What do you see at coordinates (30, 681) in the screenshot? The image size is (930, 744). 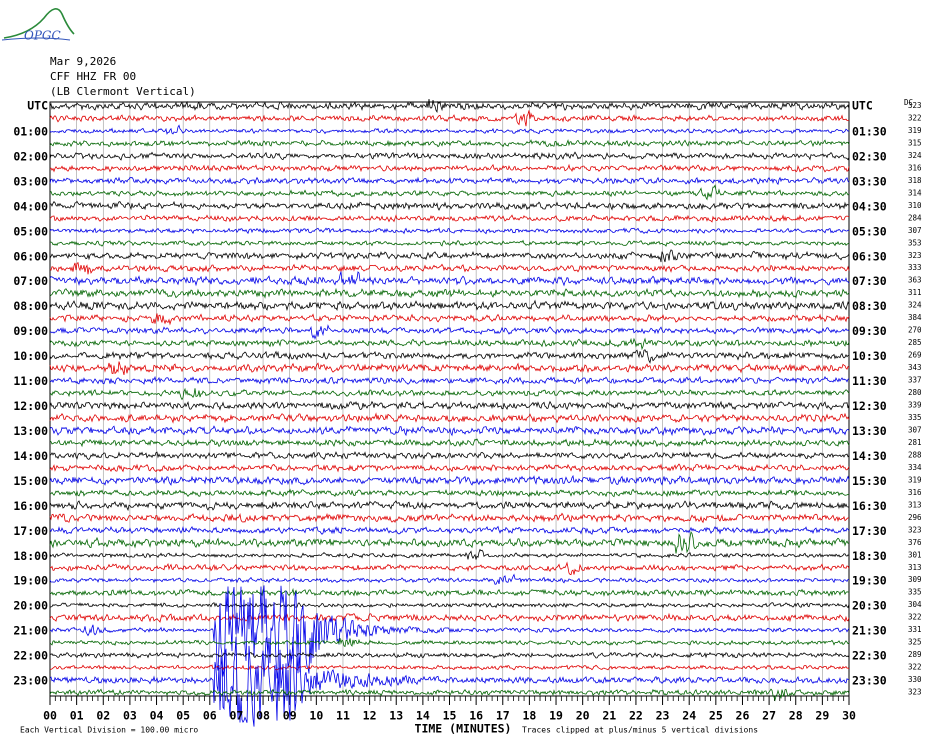 I see `left-time-label: 23:00` at bounding box center [30, 681].